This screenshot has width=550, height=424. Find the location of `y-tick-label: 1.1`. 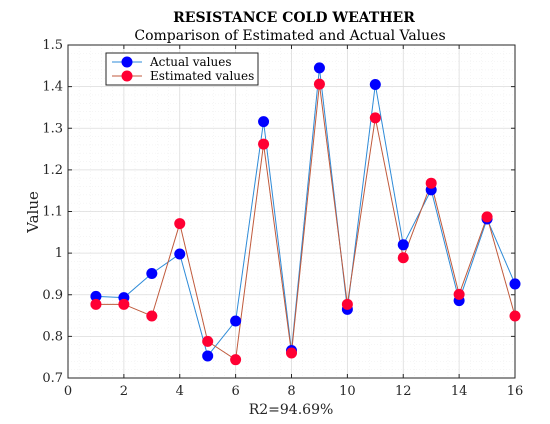

y-tick-label: 1.1 is located at coordinates (52, 212).